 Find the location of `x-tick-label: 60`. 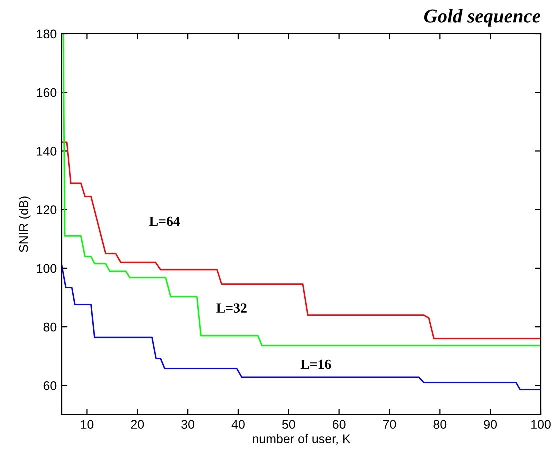

x-tick-label: 60 is located at coordinates (339, 425).